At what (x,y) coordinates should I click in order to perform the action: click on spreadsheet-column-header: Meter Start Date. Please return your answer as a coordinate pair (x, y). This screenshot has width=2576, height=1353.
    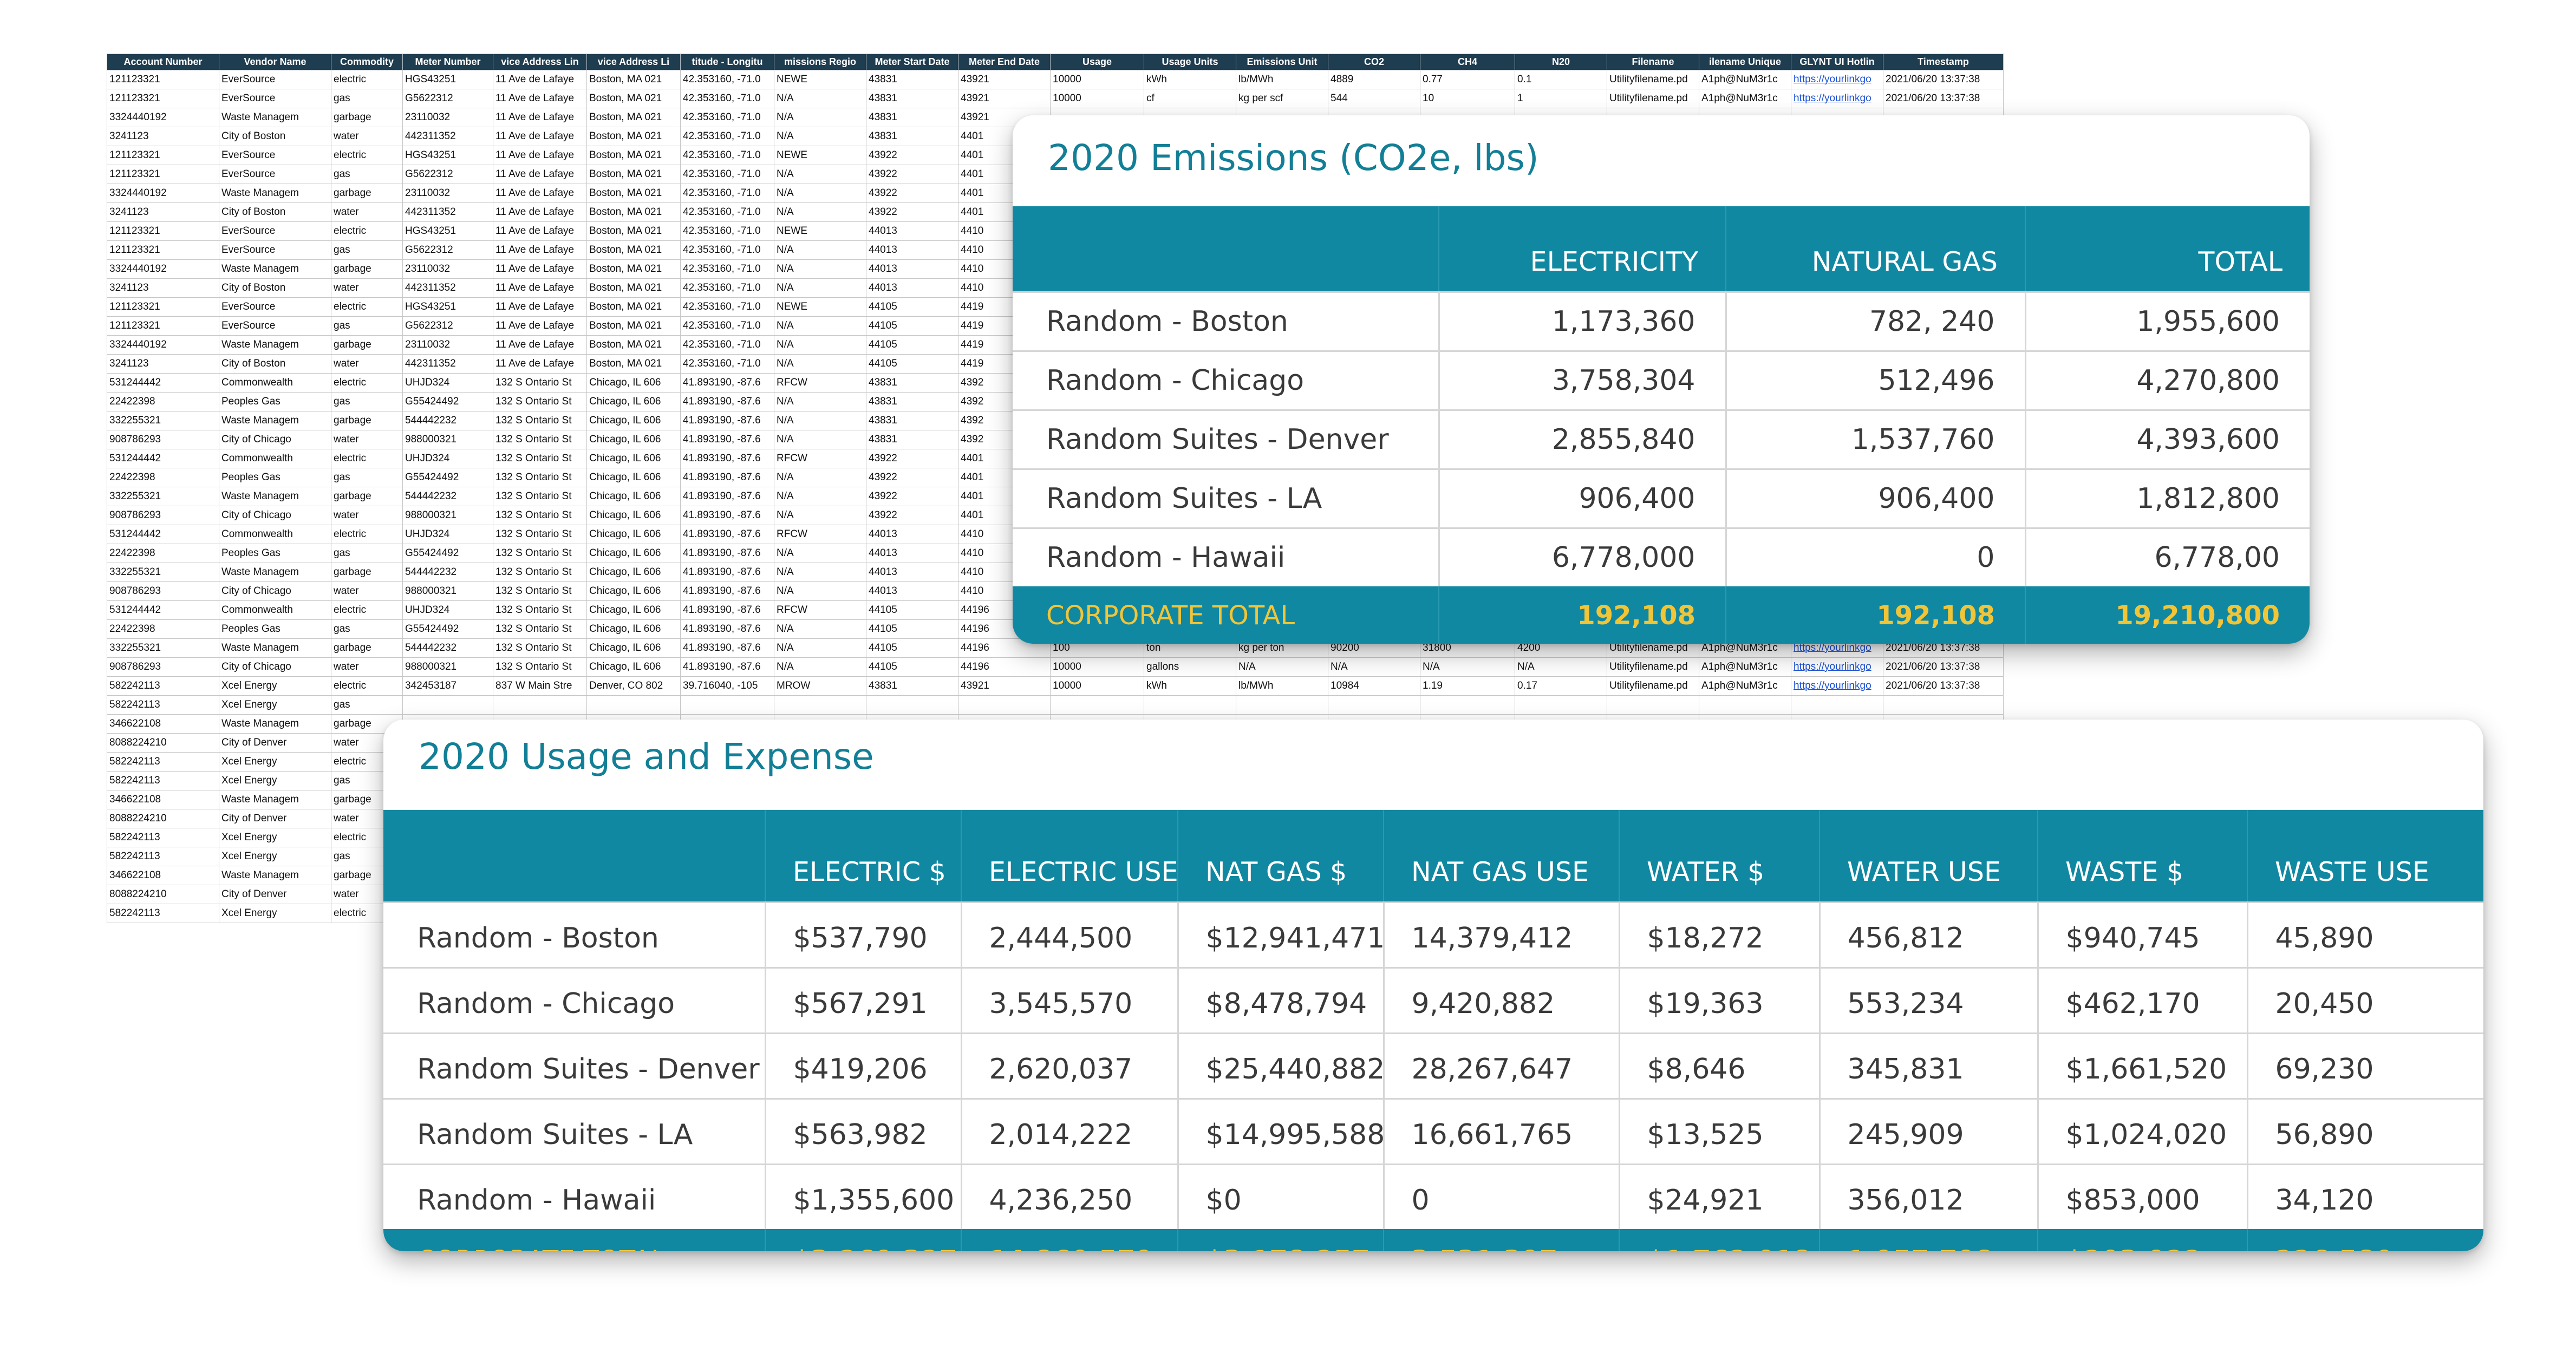
    Looking at the image, I should click on (912, 62).